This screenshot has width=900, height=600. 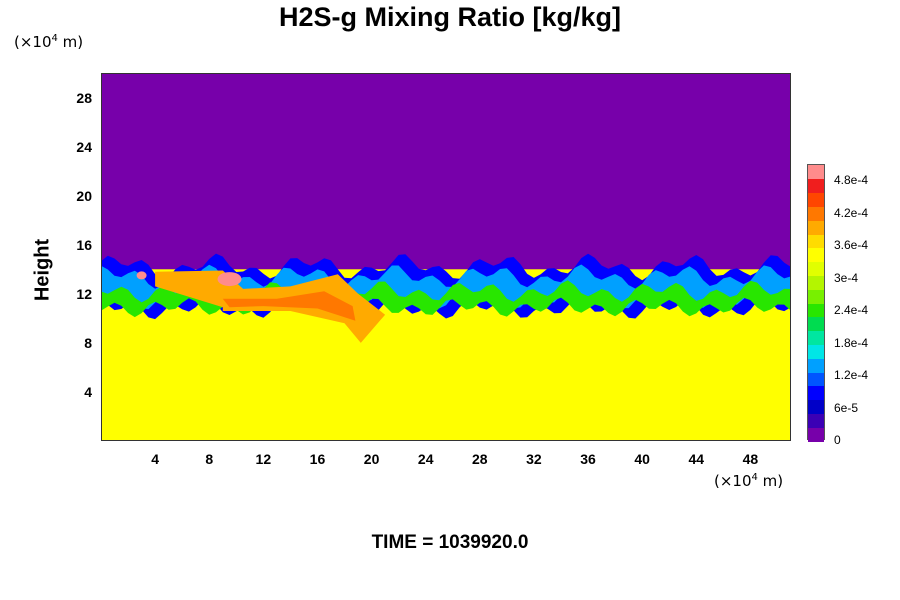 I want to click on x-tick-label: 8, so click(x=209, y=459).